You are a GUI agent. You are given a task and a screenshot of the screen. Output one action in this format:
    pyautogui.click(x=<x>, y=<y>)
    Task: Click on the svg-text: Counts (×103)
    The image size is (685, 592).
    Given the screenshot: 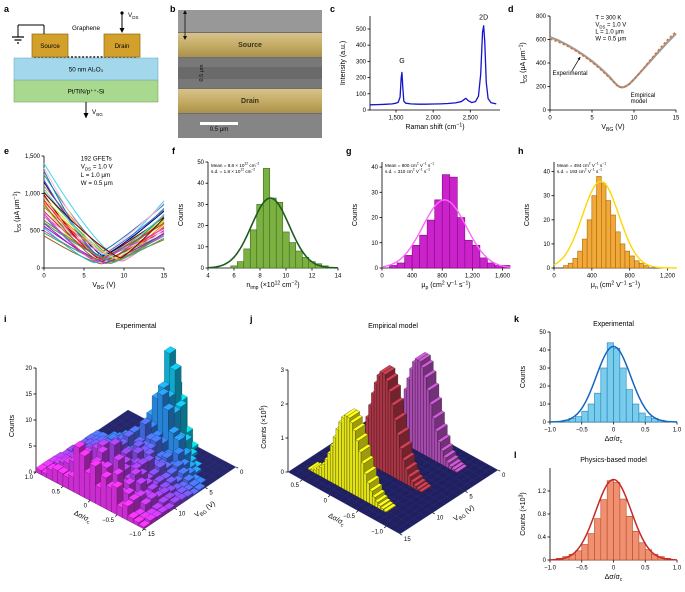 What is the action you would take?
    pyautogui.click(x=522, y=514)
    